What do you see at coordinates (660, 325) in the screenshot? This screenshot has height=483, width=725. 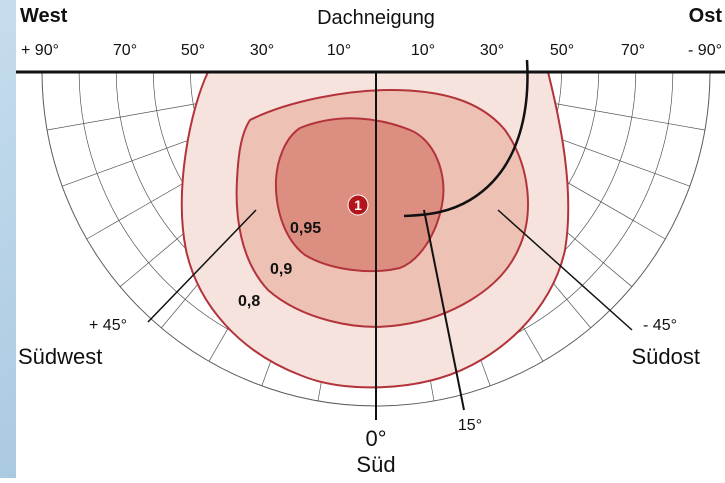 I see `southeast-angle-label: - 45°` at bounding box center [660, 325].